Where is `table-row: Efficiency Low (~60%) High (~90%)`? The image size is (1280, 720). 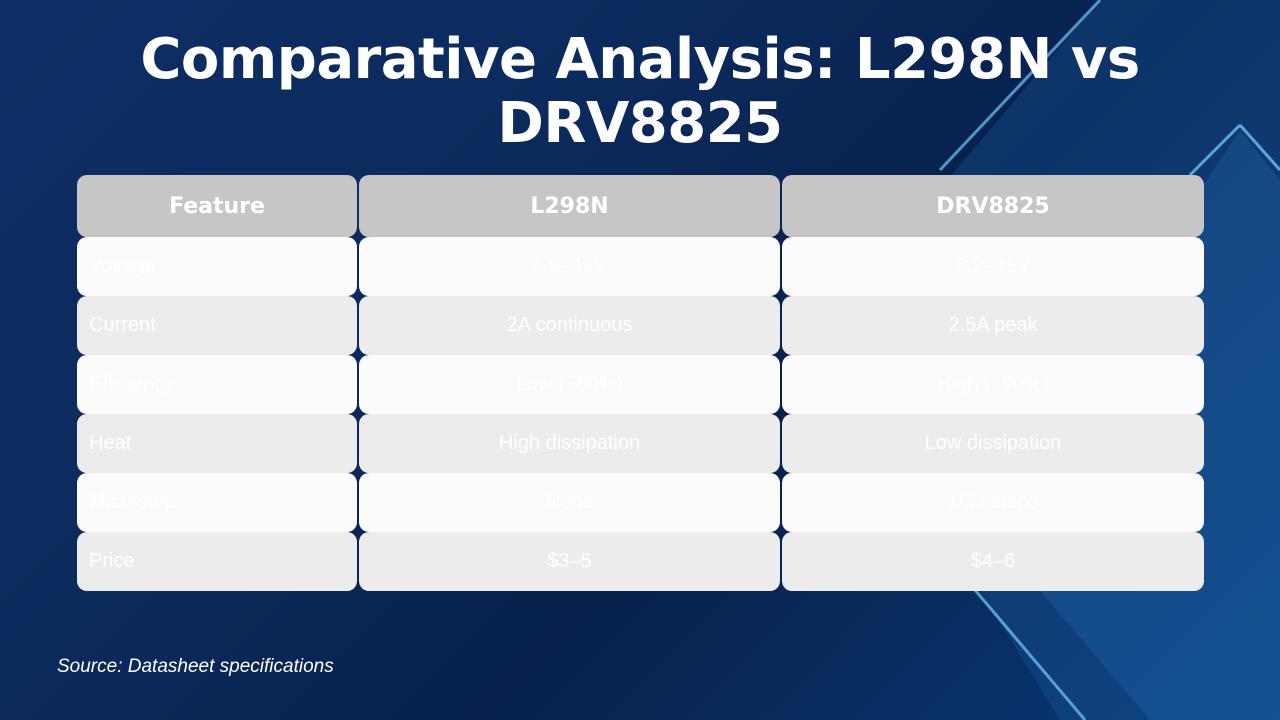
table-row: Efficiency Low (~60%) High (~90%) is located at coordinates (640, 384).